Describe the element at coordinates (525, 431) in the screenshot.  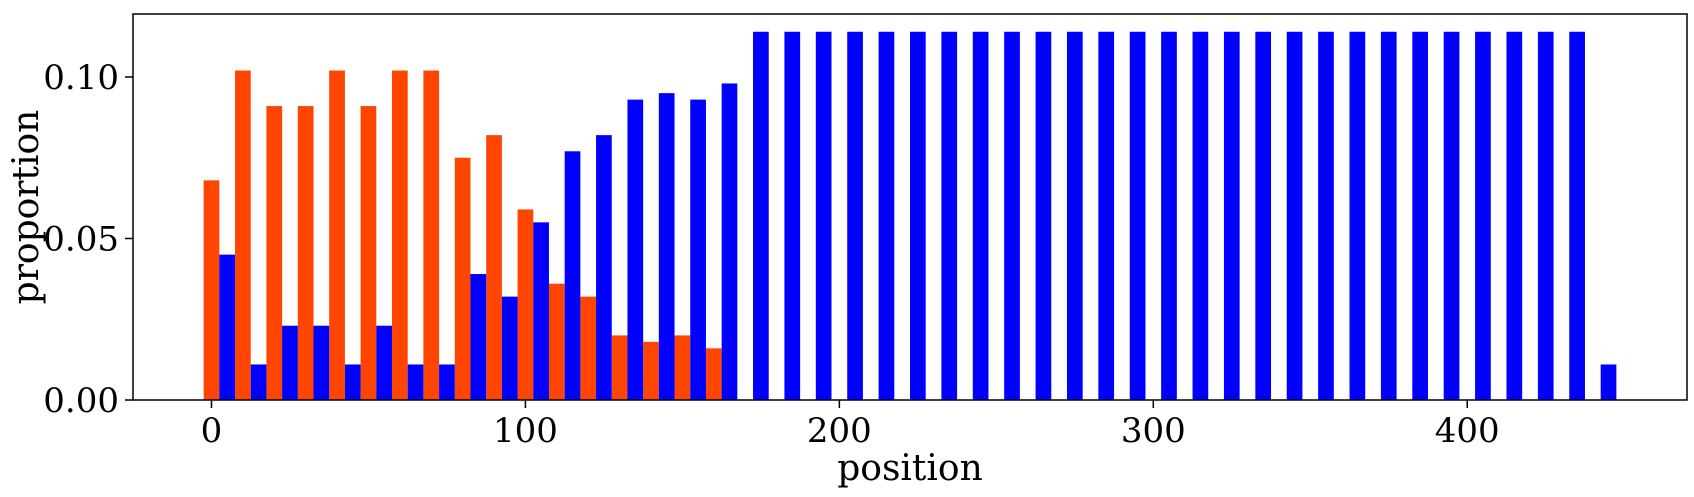
I see `x-tick-label: 100` at that location.